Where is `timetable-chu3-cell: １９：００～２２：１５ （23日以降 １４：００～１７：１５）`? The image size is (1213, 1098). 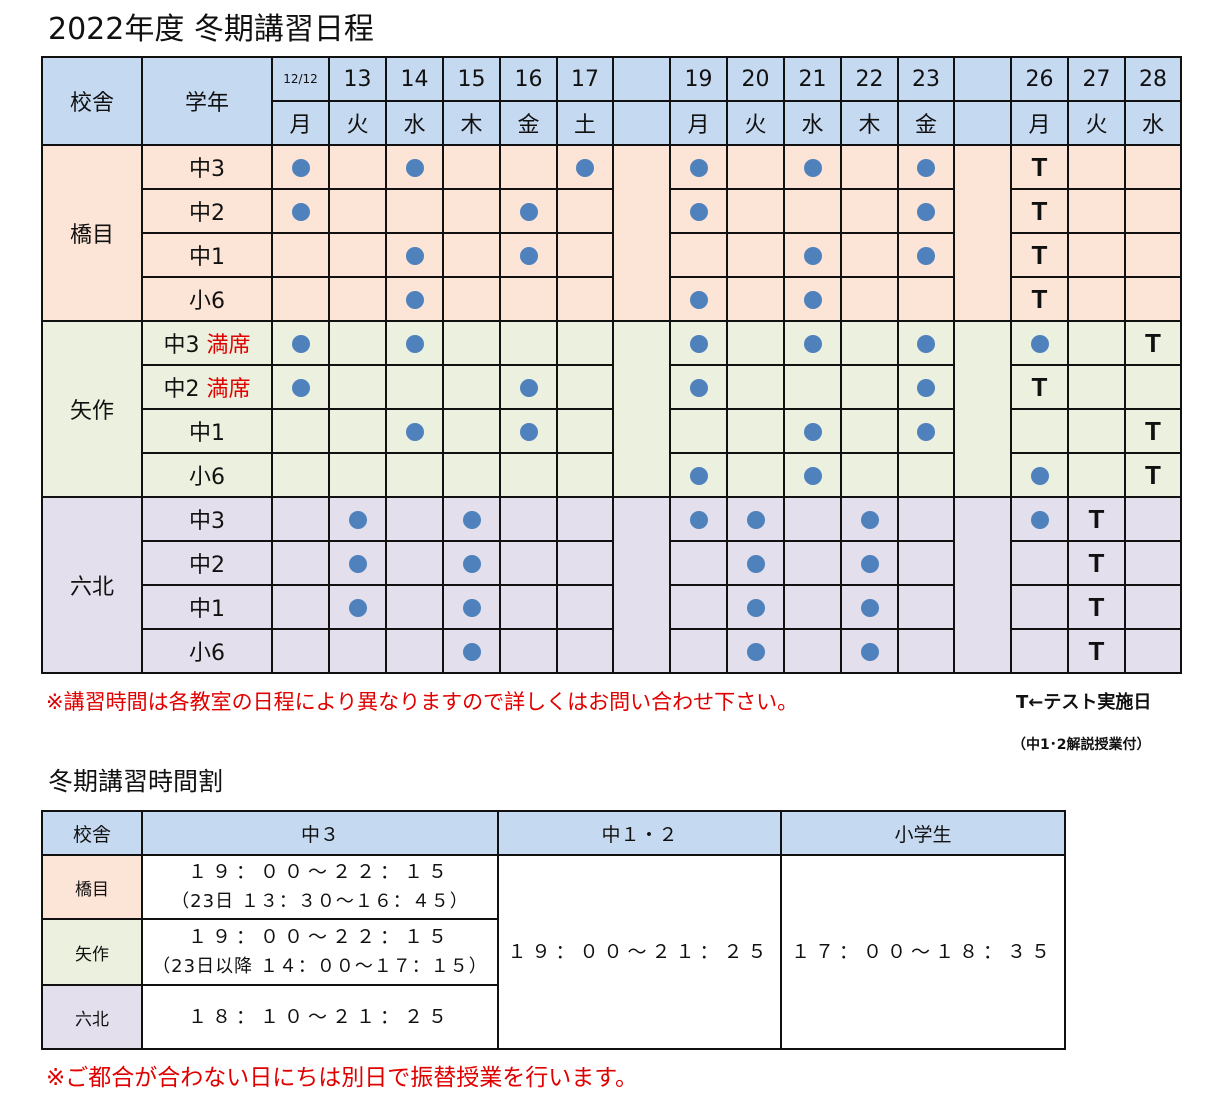 timetable-chu3-cell: １９：００～２２：１５ （23日以降 １４：００～１７：１５） is located at coordinates (320, 952).